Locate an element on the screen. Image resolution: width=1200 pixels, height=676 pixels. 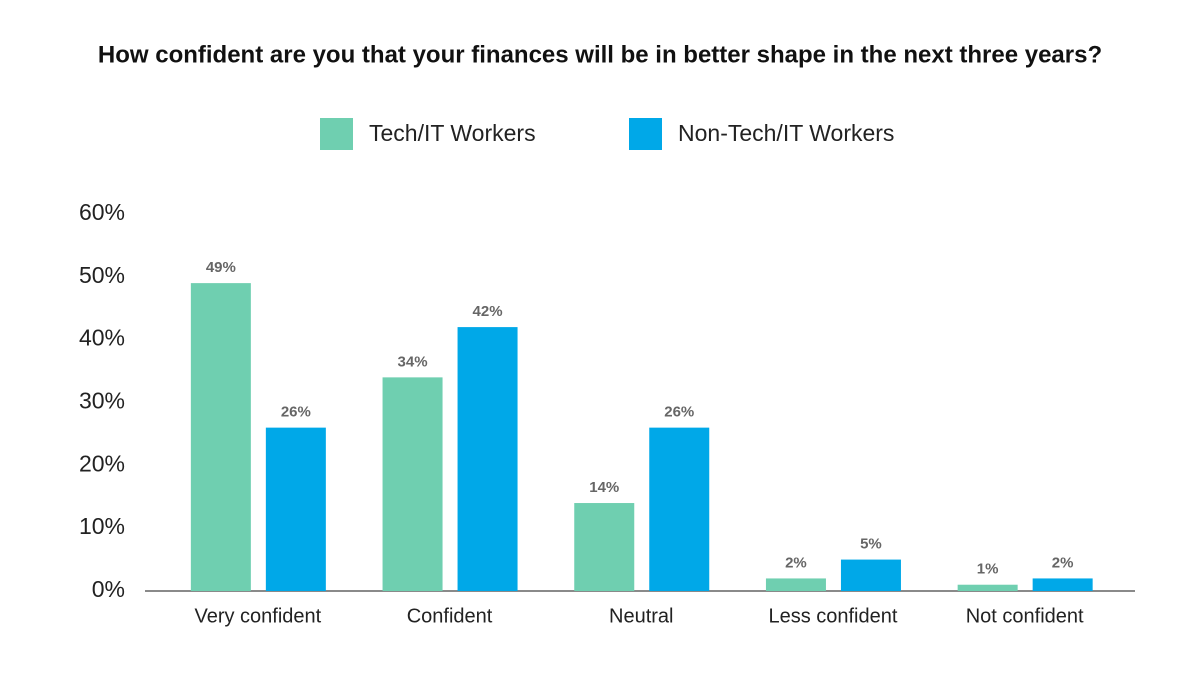
y-tick-label: 40% is located at coordinates (102, 338).